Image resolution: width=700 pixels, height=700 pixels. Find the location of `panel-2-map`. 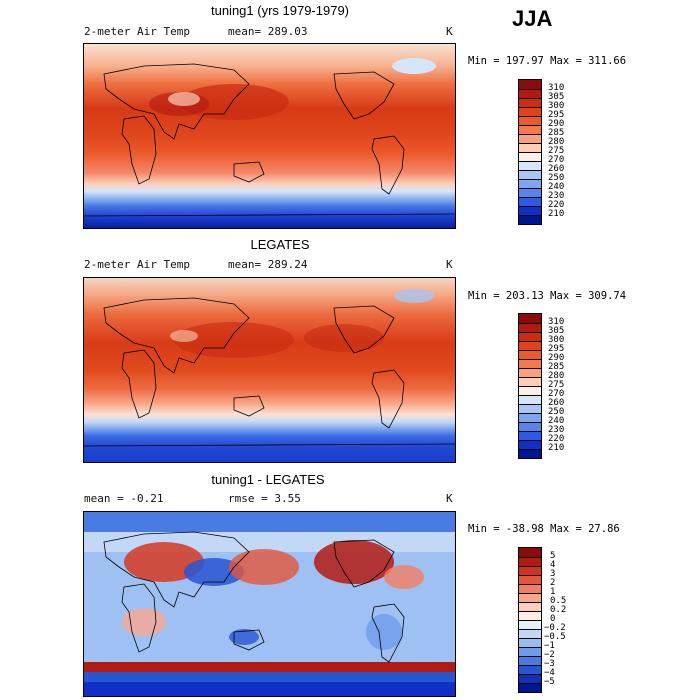

panel-2-map is located at coordinates (269, 370).